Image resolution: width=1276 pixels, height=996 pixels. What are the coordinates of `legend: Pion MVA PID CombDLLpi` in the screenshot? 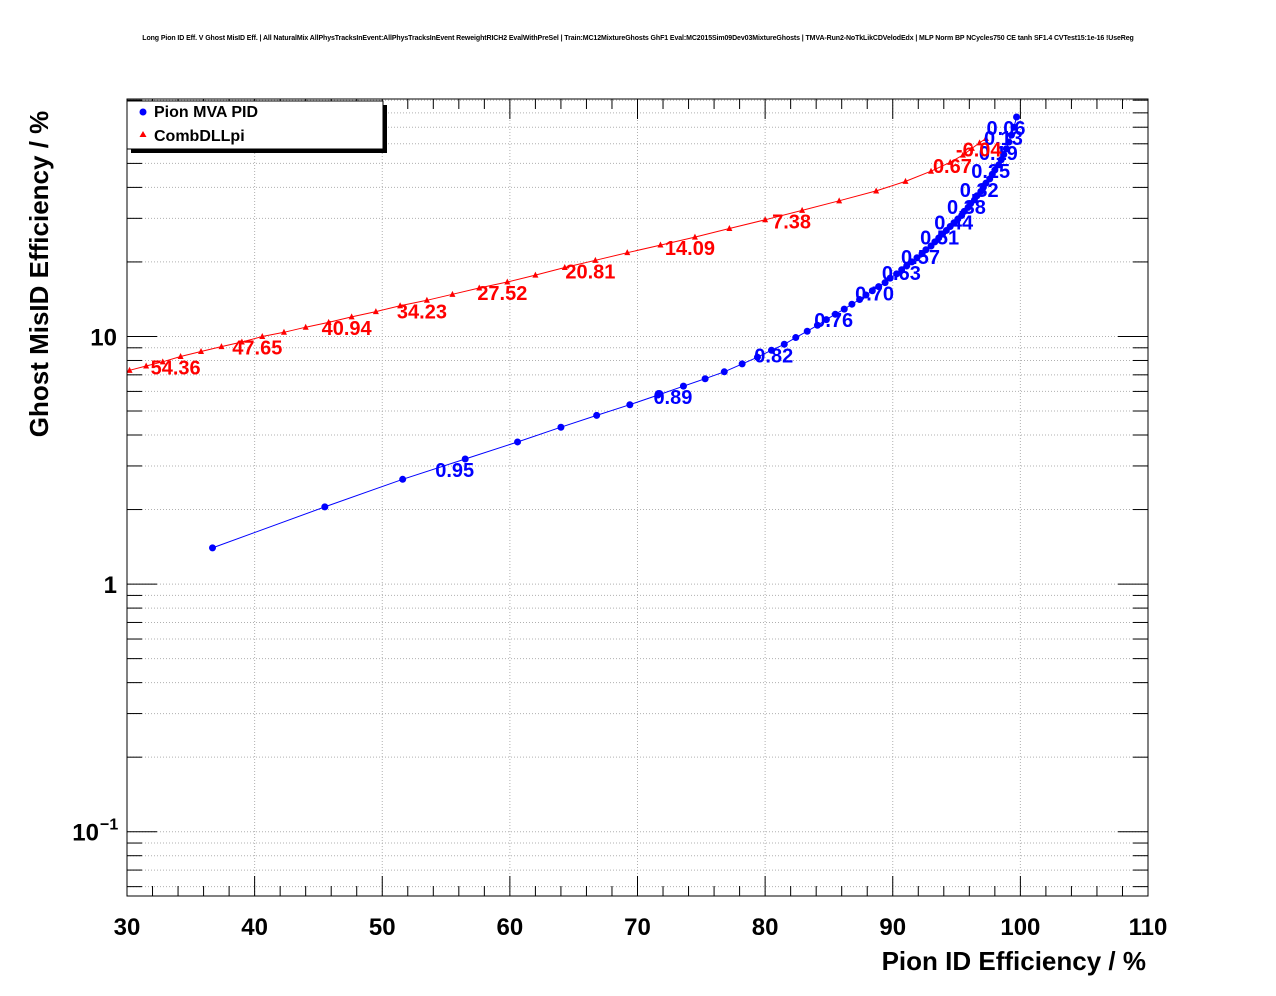 It's located at (256, 126).